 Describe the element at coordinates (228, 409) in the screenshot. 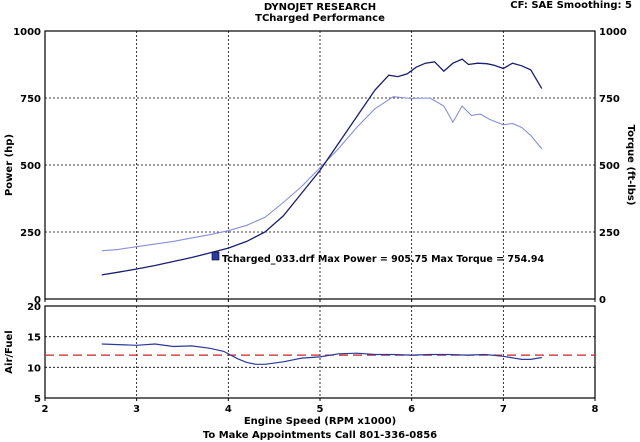

I see `rpm-tick-label: 4` at that location.